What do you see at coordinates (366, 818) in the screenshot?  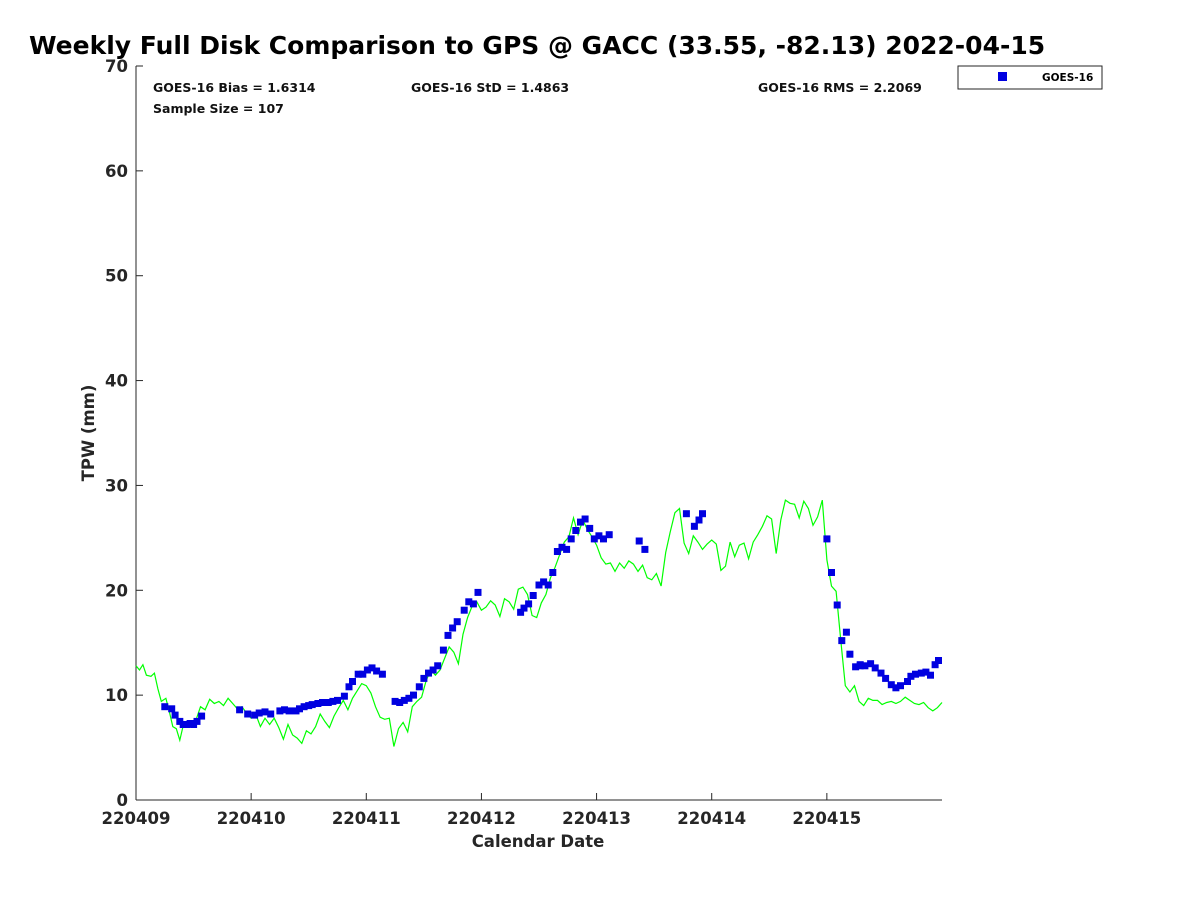 I see `x-tick-label: 220411` at bounding box center [366, 818].